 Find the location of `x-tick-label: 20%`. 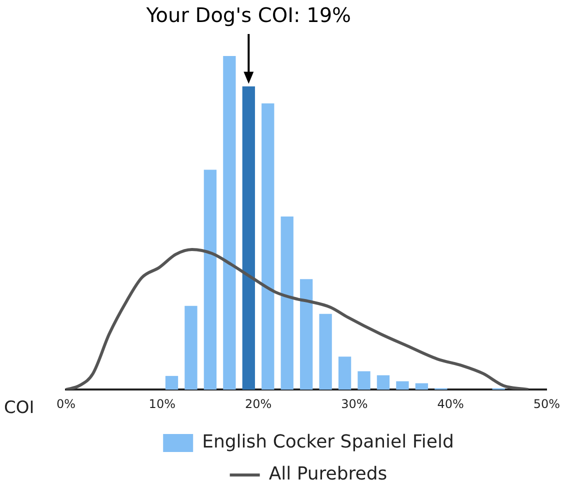

x-tick-label: 20% is located at coordinates (258, 403).